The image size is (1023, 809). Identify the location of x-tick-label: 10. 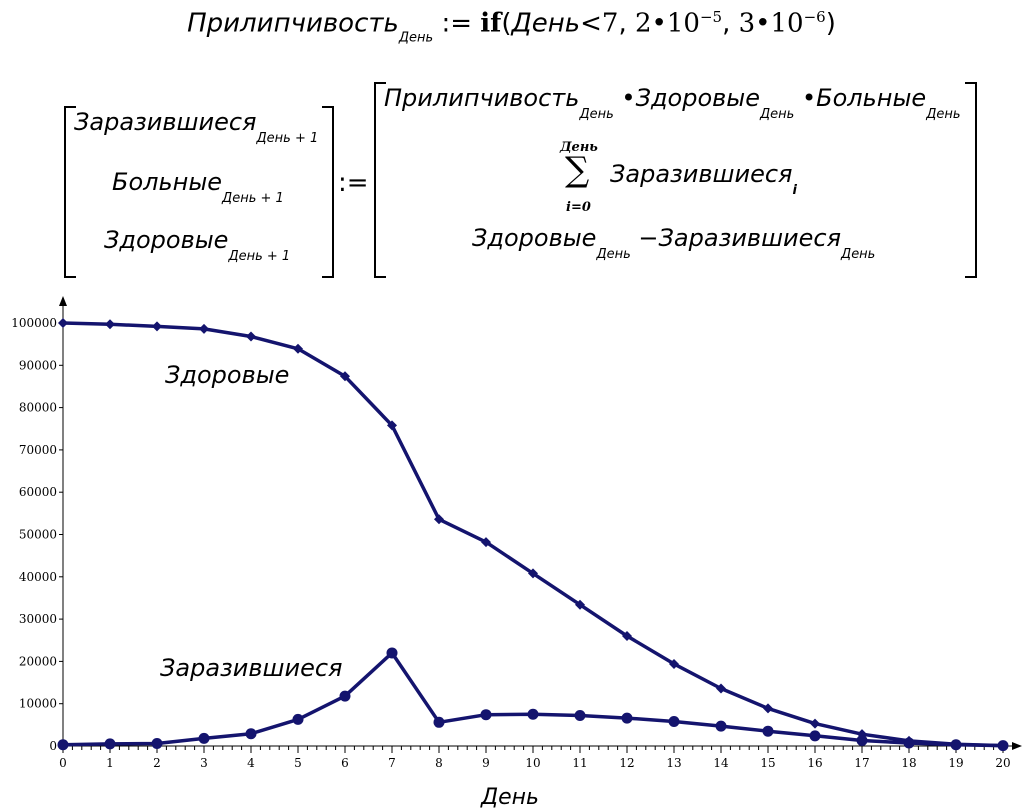
(532, 763).